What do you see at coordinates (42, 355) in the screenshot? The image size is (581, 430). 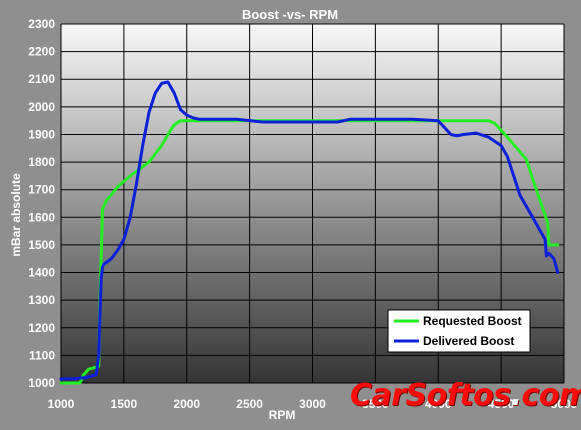 I see `y-tick-label: 1100` at bounding box center [42, 355].